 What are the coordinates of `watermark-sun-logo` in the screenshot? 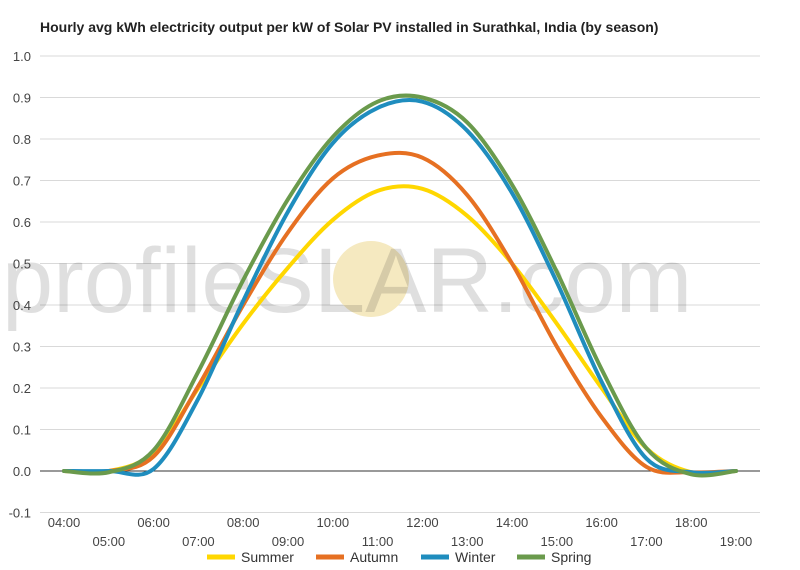 It's located at (371, 279).